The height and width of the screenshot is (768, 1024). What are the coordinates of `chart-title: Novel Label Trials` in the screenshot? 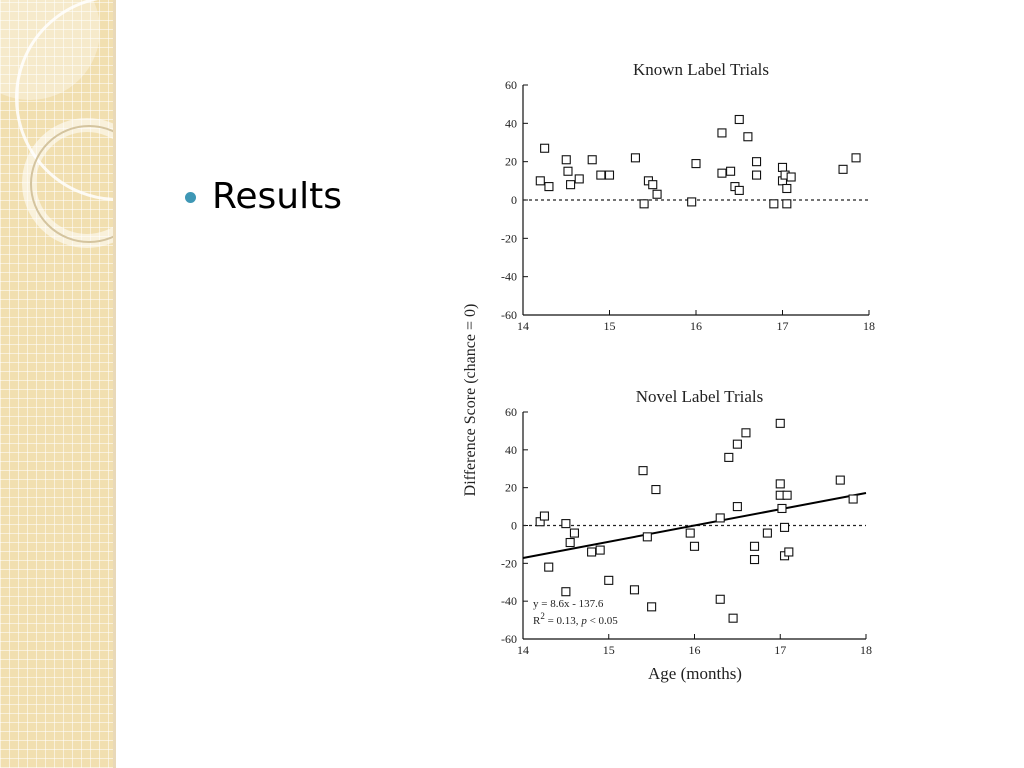 It's located at (700, 396).